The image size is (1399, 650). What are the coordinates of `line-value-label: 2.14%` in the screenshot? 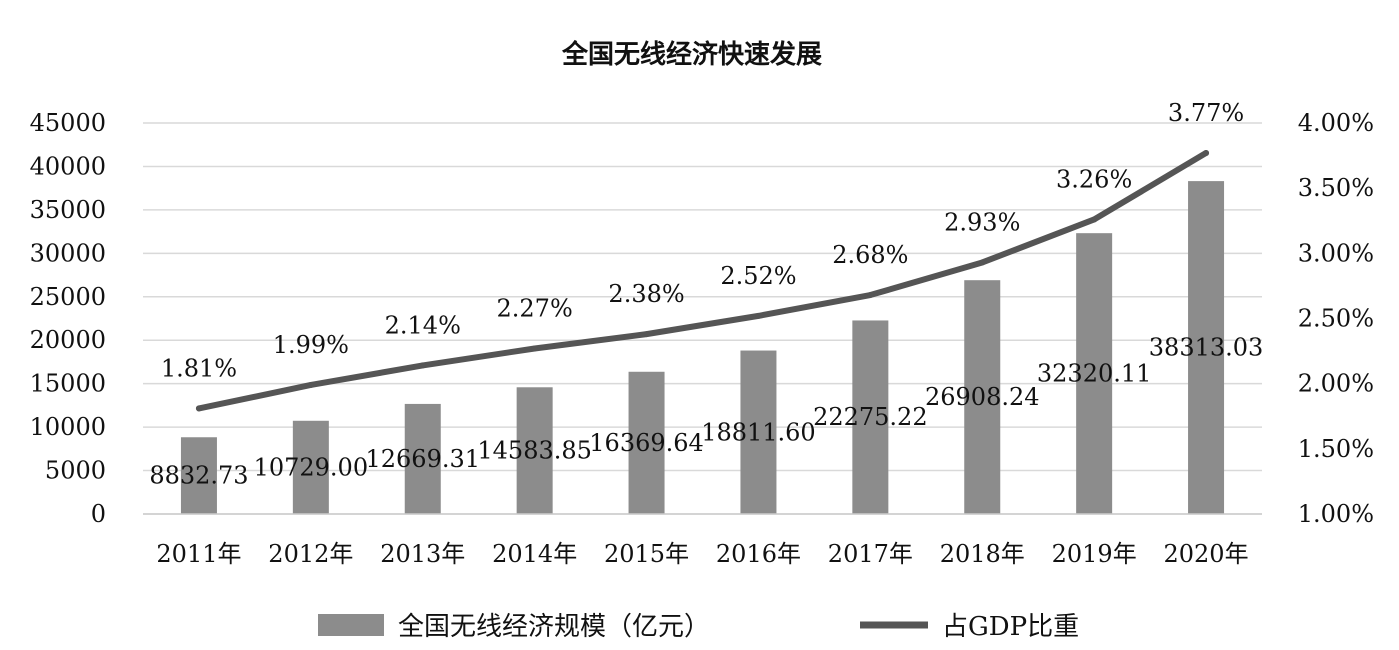 It's located at (423, 325).